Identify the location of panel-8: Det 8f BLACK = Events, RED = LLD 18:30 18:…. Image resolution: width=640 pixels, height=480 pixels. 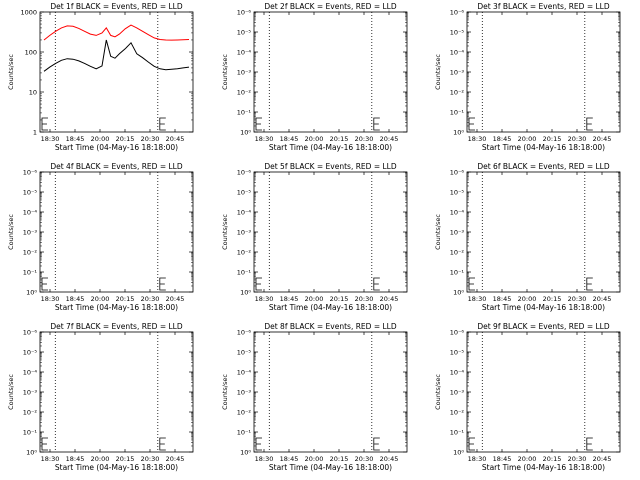
(314, 397).